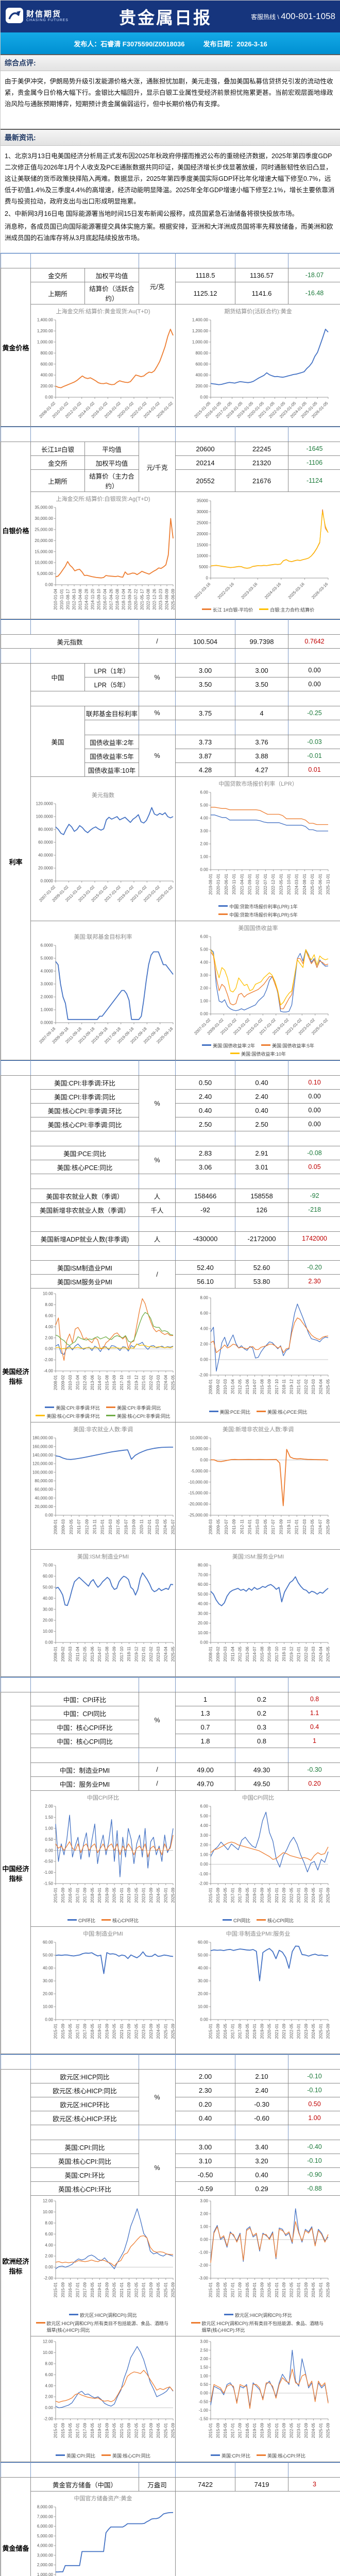  What do you see at coordinates (71, 1527) in the screenshot?
I see `svg-text: 2010-05` at bounding box center [71, 1527].